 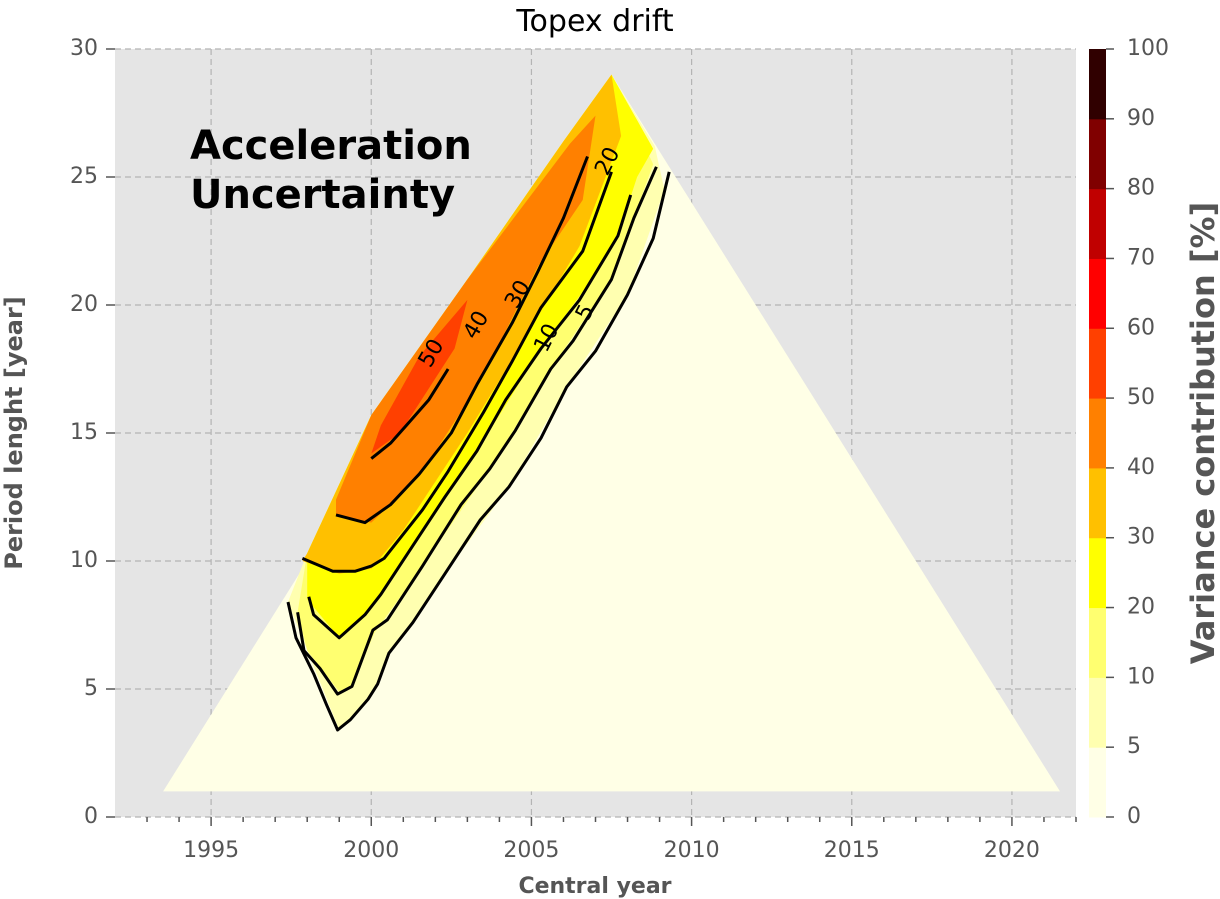 What do you see at coordinates (1141, 676) in the screenshot?
I see `colorbar-tick-label: 10` at bounding box center [1141, 676].